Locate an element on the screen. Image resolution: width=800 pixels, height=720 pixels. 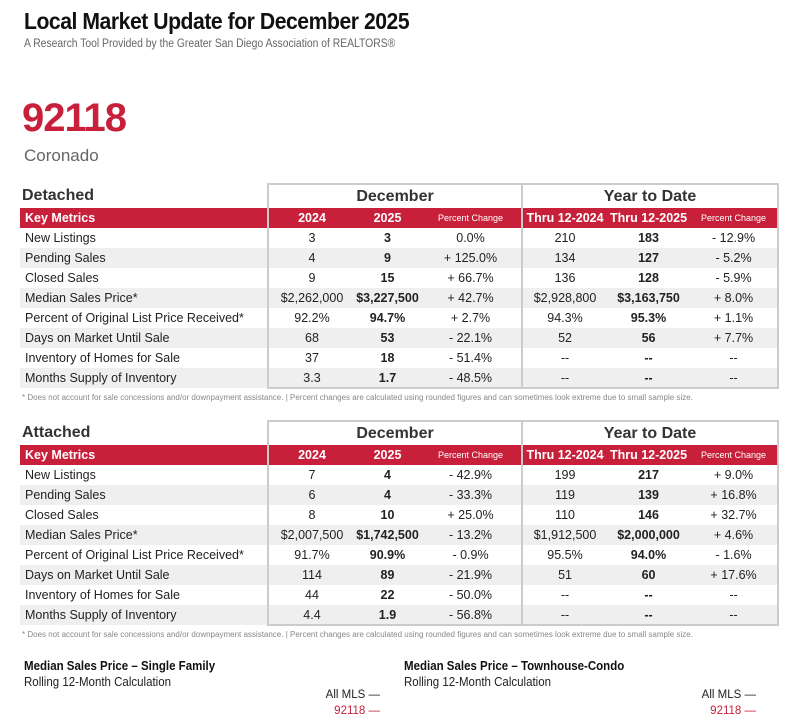
value-2025: 3 is located at coordinates (387, 238).